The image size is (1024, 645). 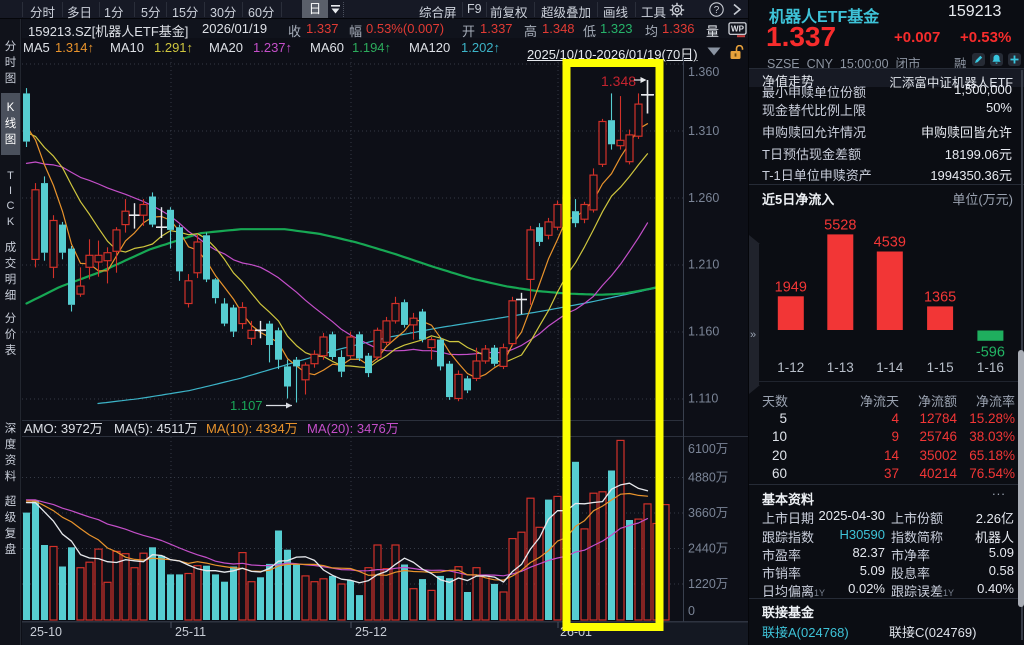 I want to click on svg-text: 1.160, so click(x=703, y=332).